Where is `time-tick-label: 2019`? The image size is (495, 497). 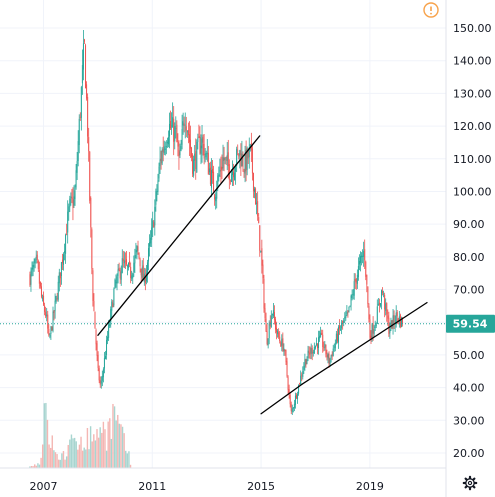 time-tick-label: 2019 is located at coordinates (370, 486).